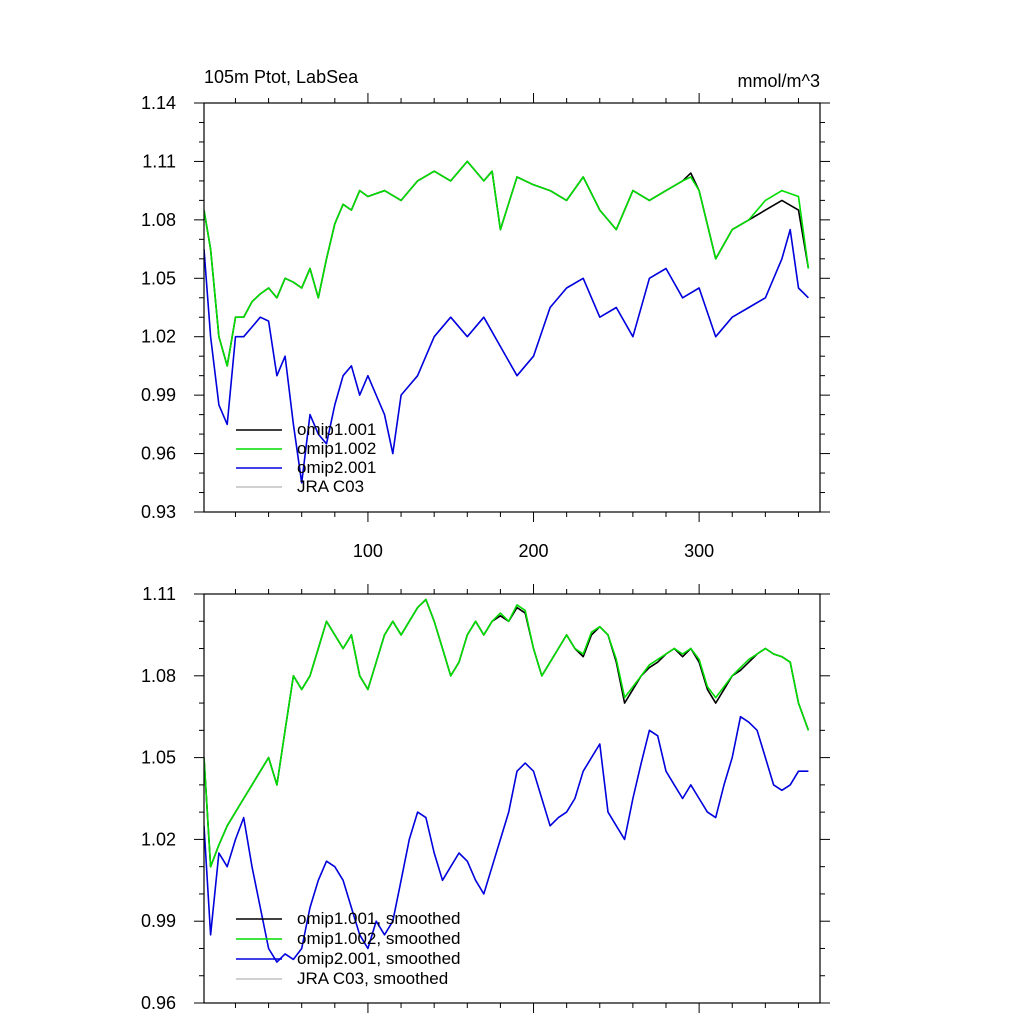 Image resolution: width=1024 pixels, height=1024 pixels. What do you see at coordinates (330, 486) in the screenshot?
I see `legend-label: JRA C03` at bounding box center [330, 486].